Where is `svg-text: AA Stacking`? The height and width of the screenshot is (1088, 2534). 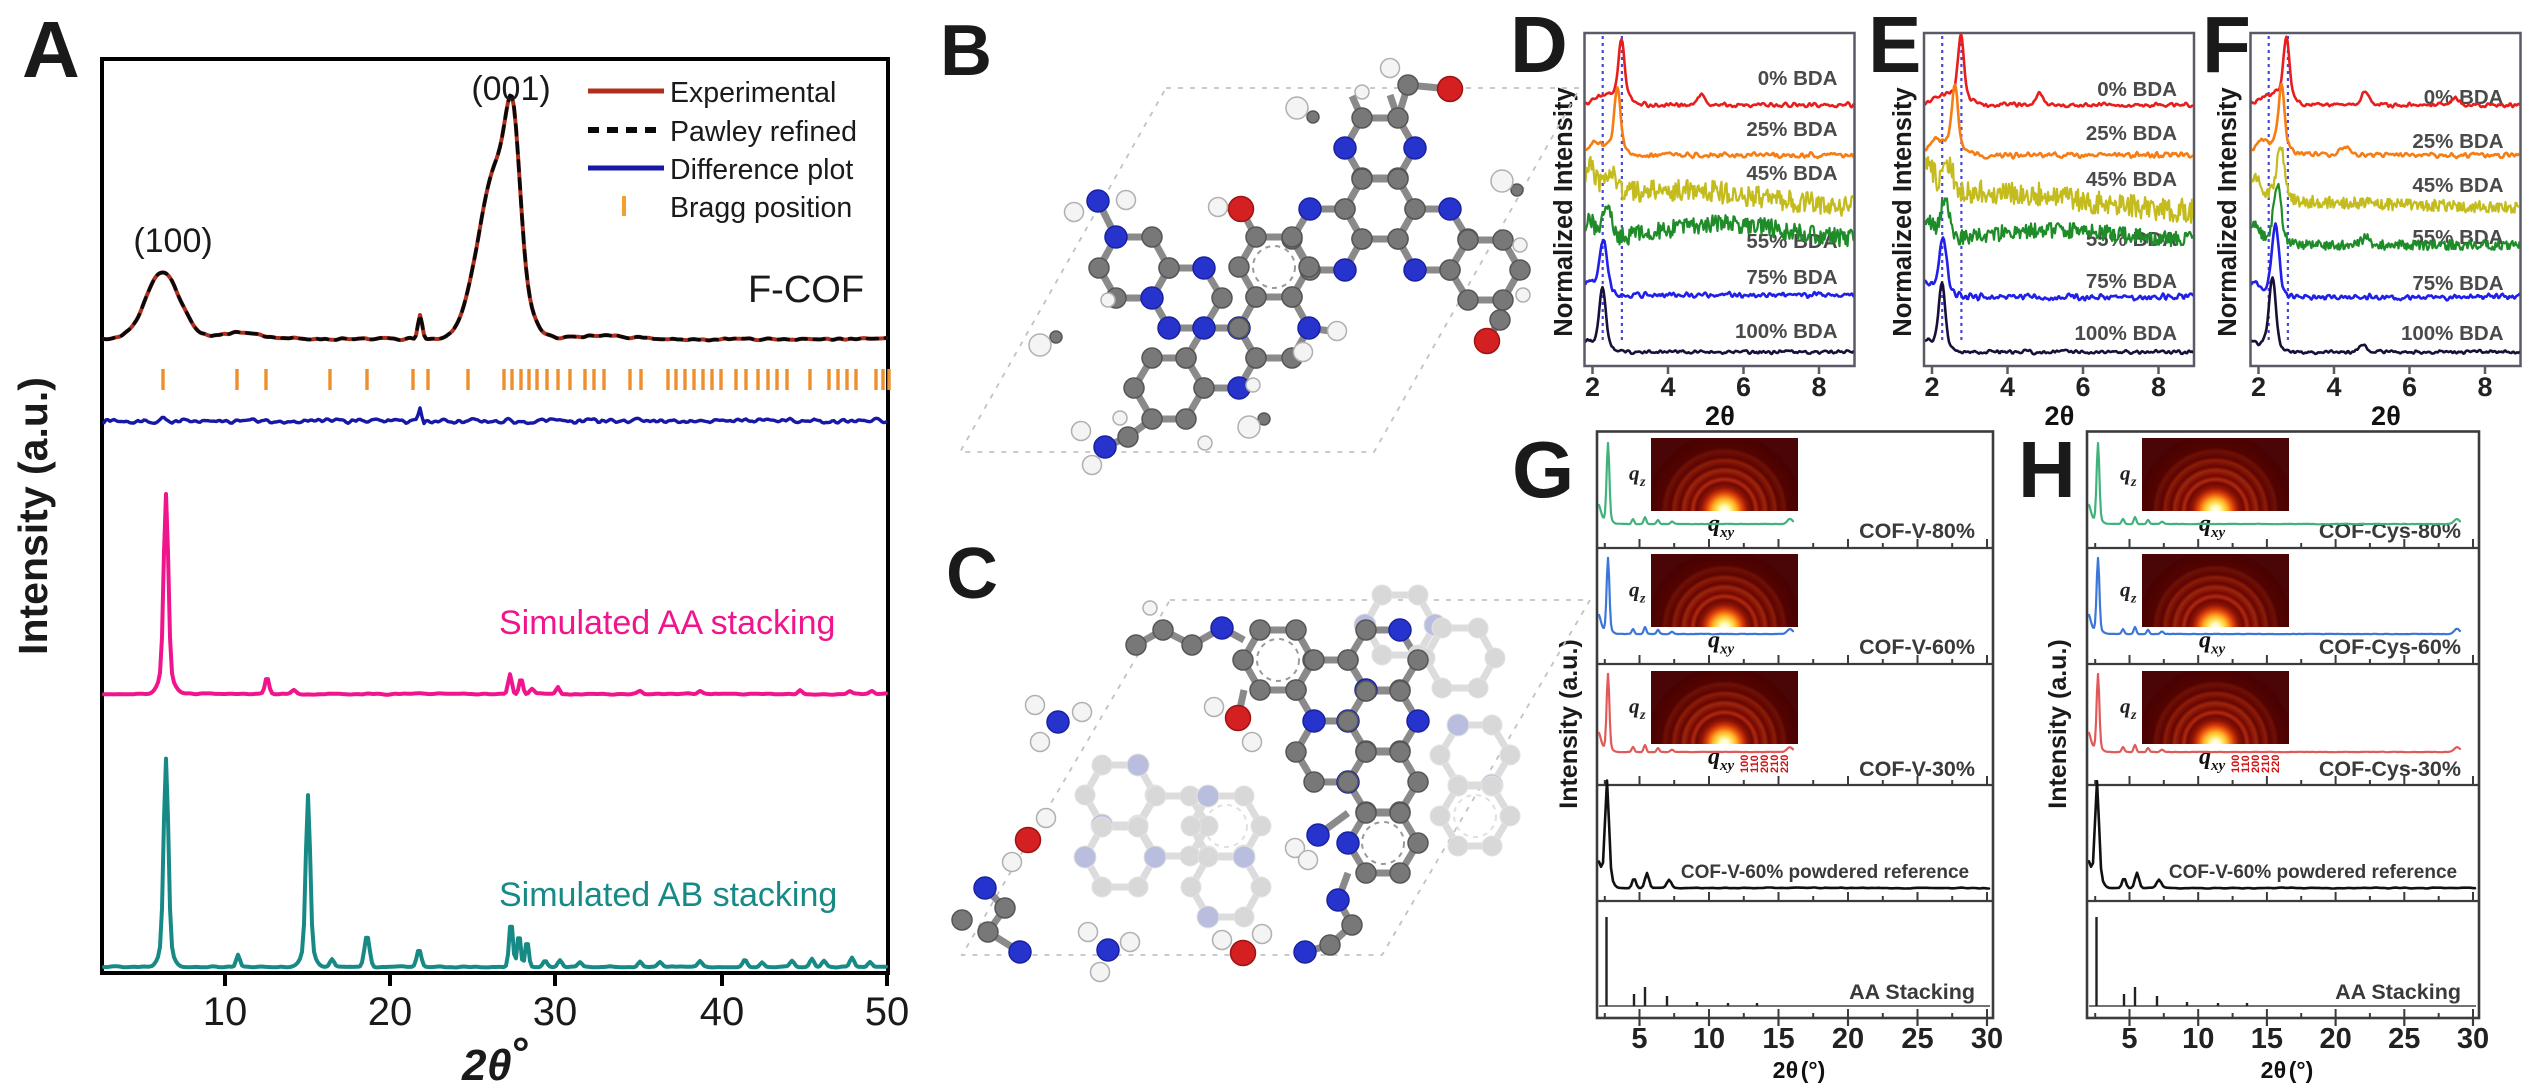 svg-text: AA Stacking is located at coordinates (1912, 992).